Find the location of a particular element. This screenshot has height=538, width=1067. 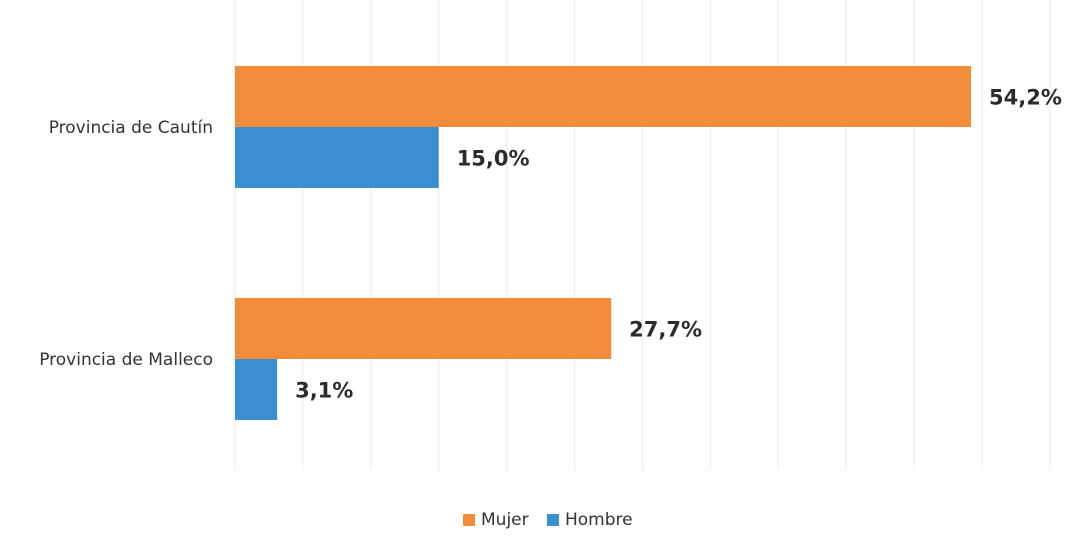

category-label: Provincia de Cautín is located at coordinates (131, 128).